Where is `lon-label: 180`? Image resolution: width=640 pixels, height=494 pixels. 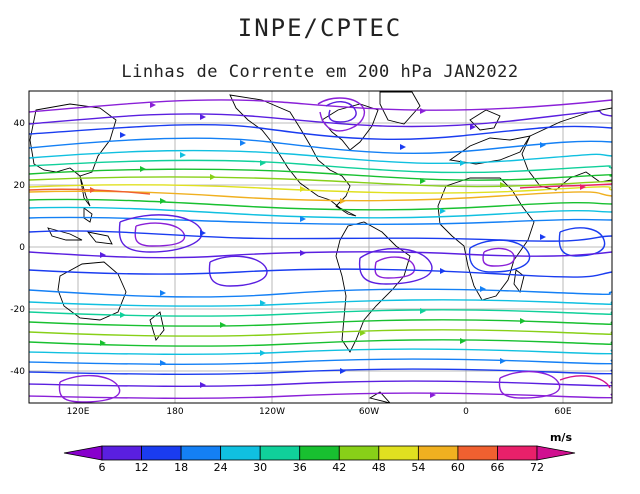 lon-label: 180 is located at coordinates (174, 412).